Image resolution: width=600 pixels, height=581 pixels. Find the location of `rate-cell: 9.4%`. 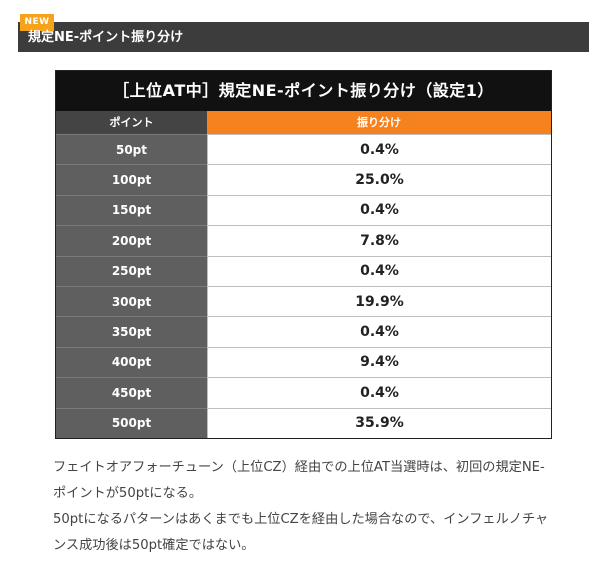

rate-cell: 9.4% is located at coordinates (379, 362).